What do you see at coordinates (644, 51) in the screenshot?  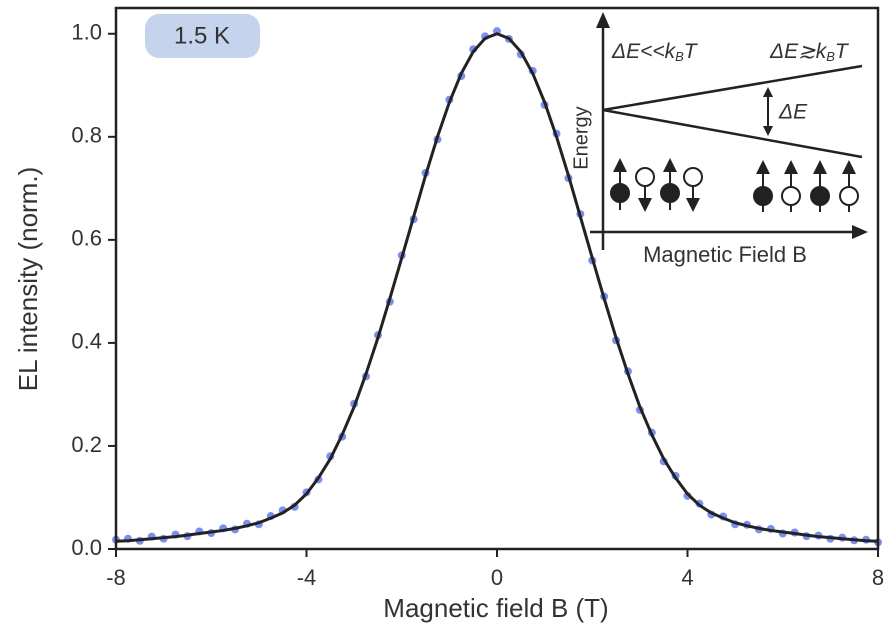 I see `label-part: ΔE<<k` at bounding box center [644, 51].